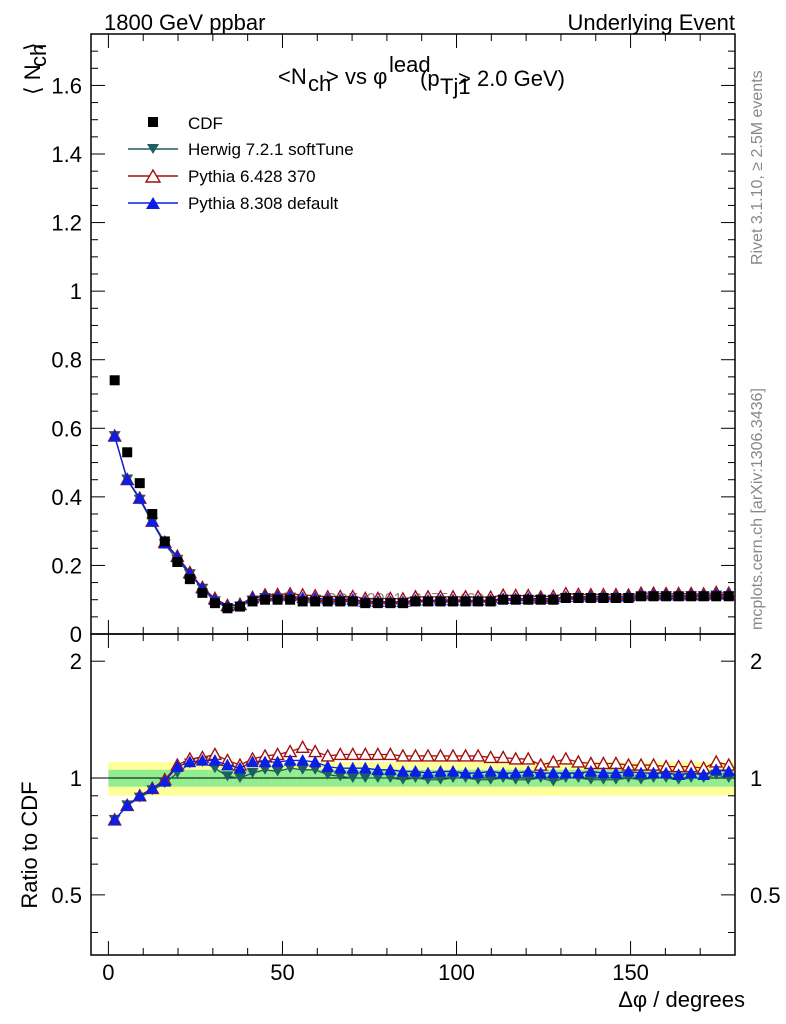 This screenshot has width=786, height=1024. What do you see at coordinates (153, 175) in the screenshot?
I see `legend-marker-py6` at bounding box center [153, 175].